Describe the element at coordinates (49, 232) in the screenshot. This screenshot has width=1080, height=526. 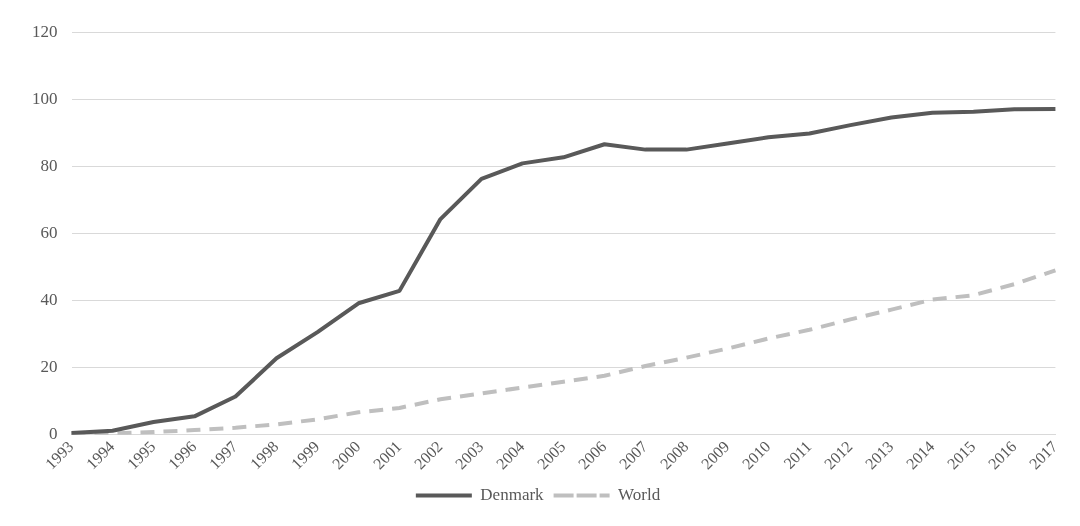
I see `y-tick-label: 60` at that location.